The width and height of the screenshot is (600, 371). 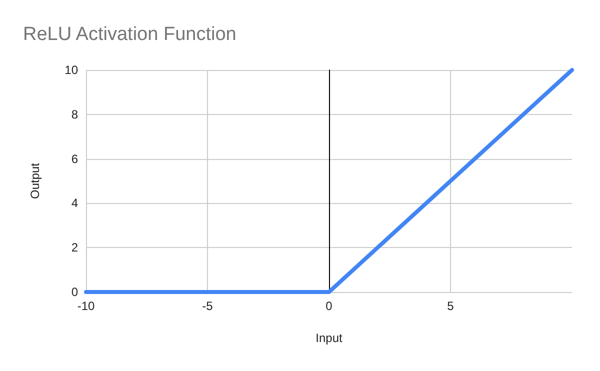 I want to click on y-axis-title: Output, so click(x=35, y=181).